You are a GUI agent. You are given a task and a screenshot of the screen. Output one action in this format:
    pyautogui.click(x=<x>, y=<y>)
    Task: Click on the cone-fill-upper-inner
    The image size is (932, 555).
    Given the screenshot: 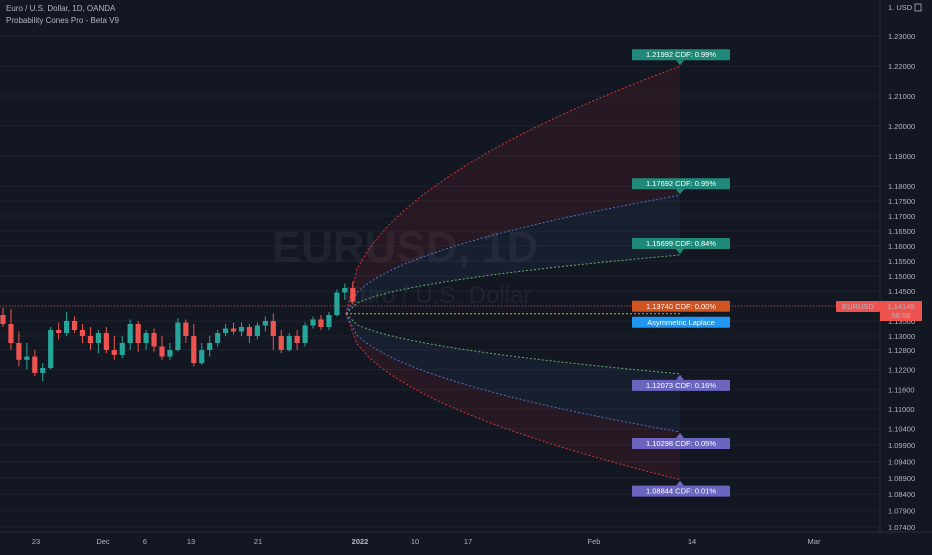 What is the action you would take?
    pyautogui.click(x=513, y=254)
    